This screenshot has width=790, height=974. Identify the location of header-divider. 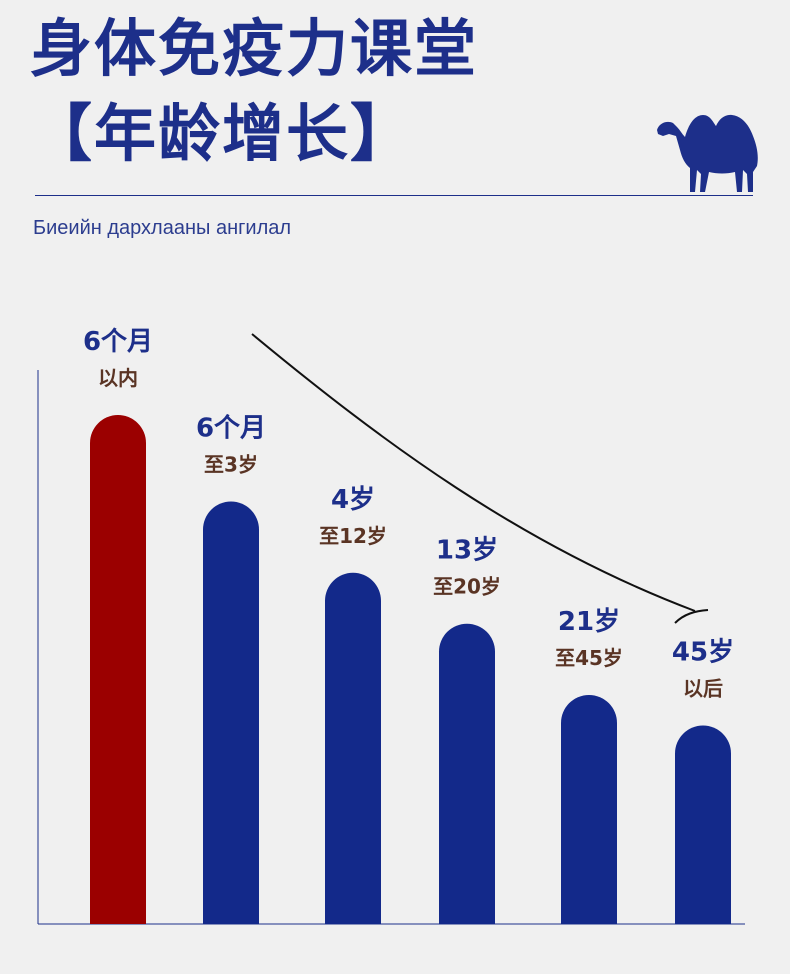
(394, 195).